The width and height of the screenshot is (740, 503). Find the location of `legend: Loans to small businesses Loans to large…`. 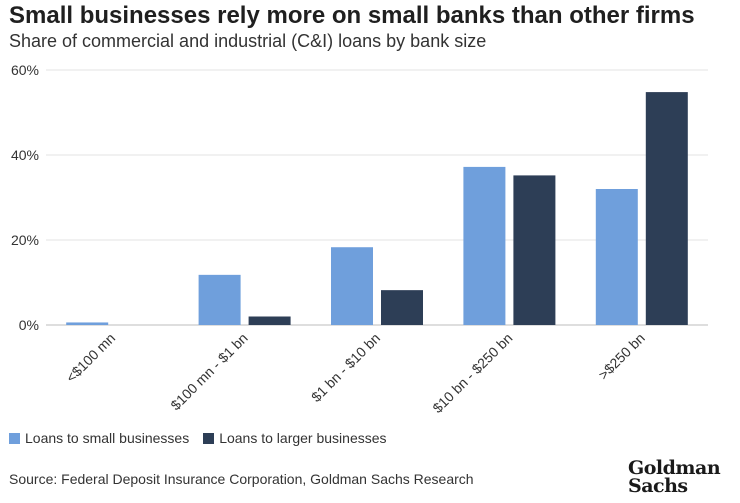

legend: Loans to small businesses Loans to large… is located at coordinates (205, 438).